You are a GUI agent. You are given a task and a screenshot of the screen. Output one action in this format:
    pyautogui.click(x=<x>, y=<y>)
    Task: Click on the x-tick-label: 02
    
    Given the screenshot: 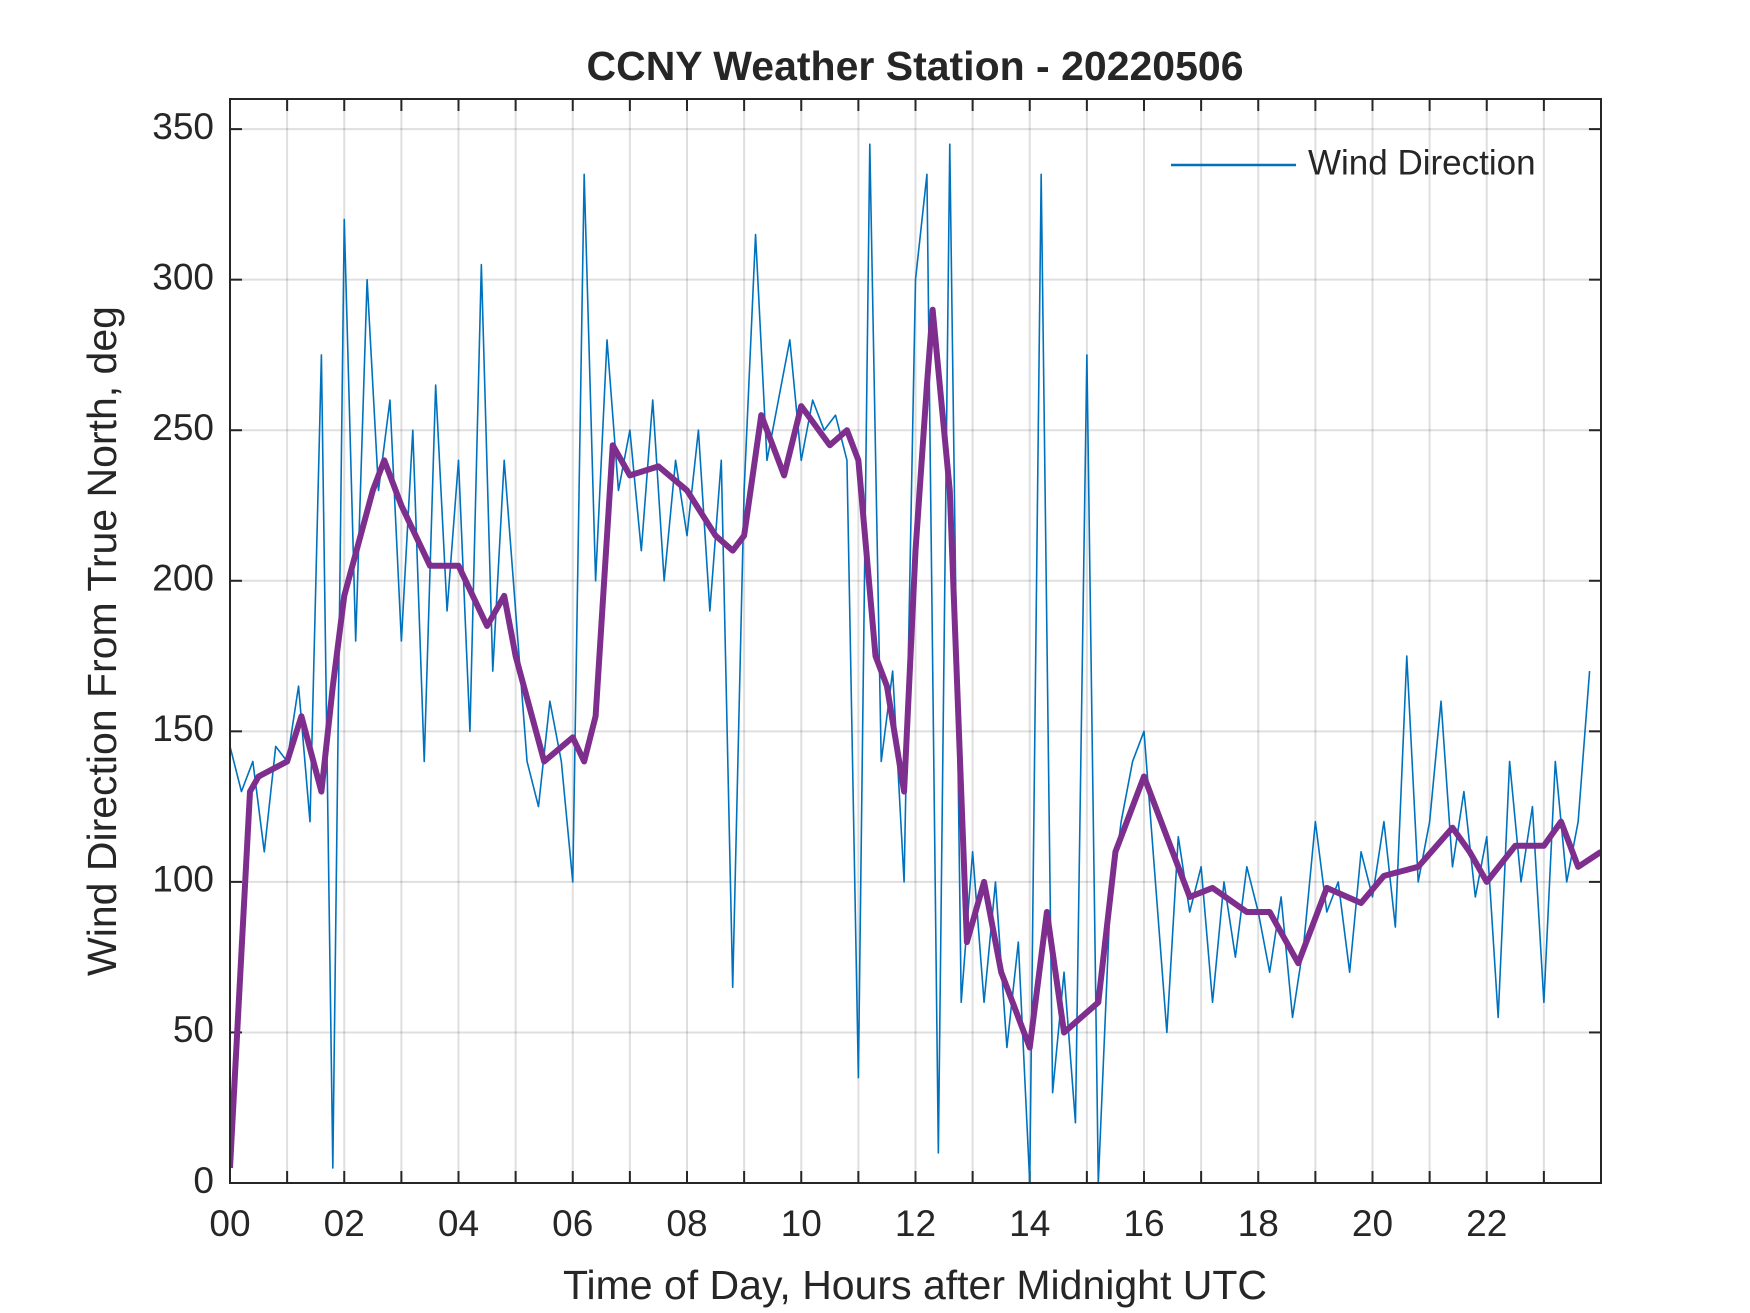 What is the action you would take?
    pyautogui.click(x=344, y=1223)
    